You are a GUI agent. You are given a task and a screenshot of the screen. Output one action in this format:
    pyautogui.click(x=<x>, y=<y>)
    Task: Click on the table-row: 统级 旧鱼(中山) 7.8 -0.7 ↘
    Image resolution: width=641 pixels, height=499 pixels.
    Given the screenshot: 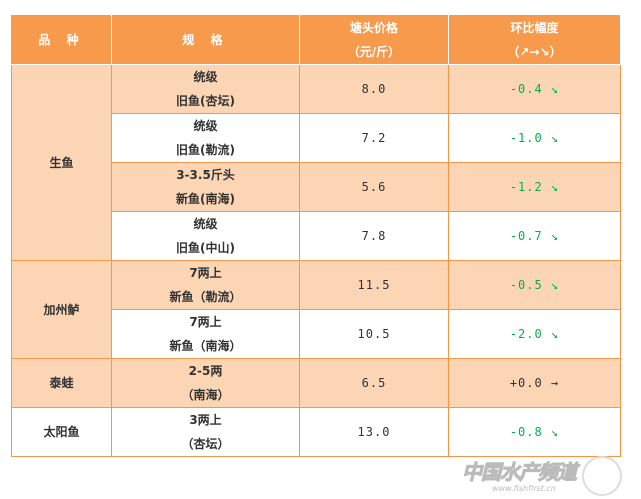 What is the action you would take?
    pyautogui.click(x=316, y=236)
    